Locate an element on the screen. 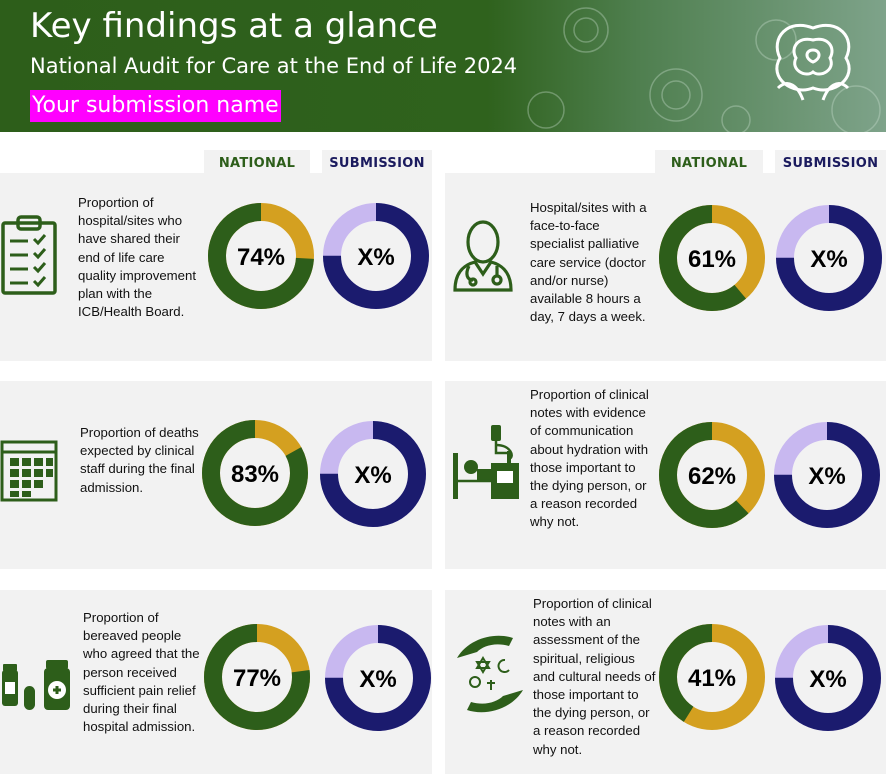 The image size is (886, 774). clipboard-checklist-icon is located at coordinates (29, 255).